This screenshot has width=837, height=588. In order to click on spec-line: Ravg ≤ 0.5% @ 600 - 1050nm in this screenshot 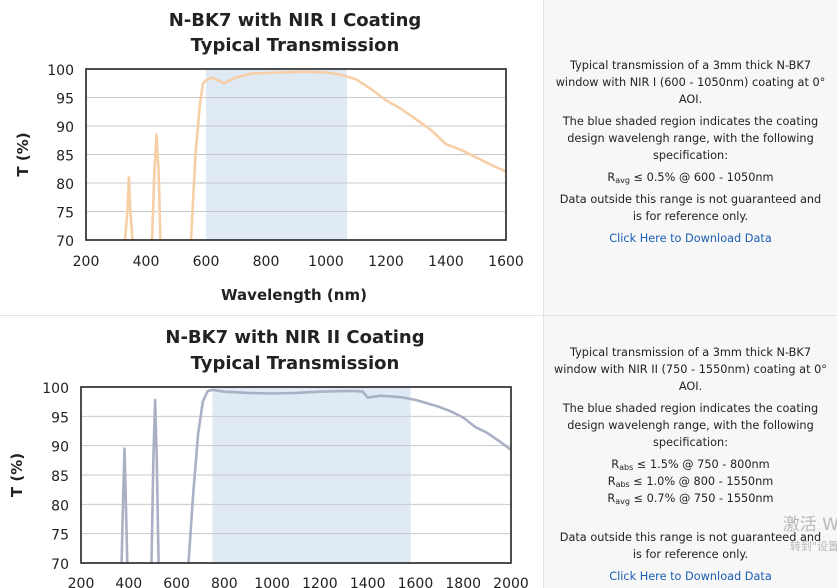, I will do `click(690, 178)`.